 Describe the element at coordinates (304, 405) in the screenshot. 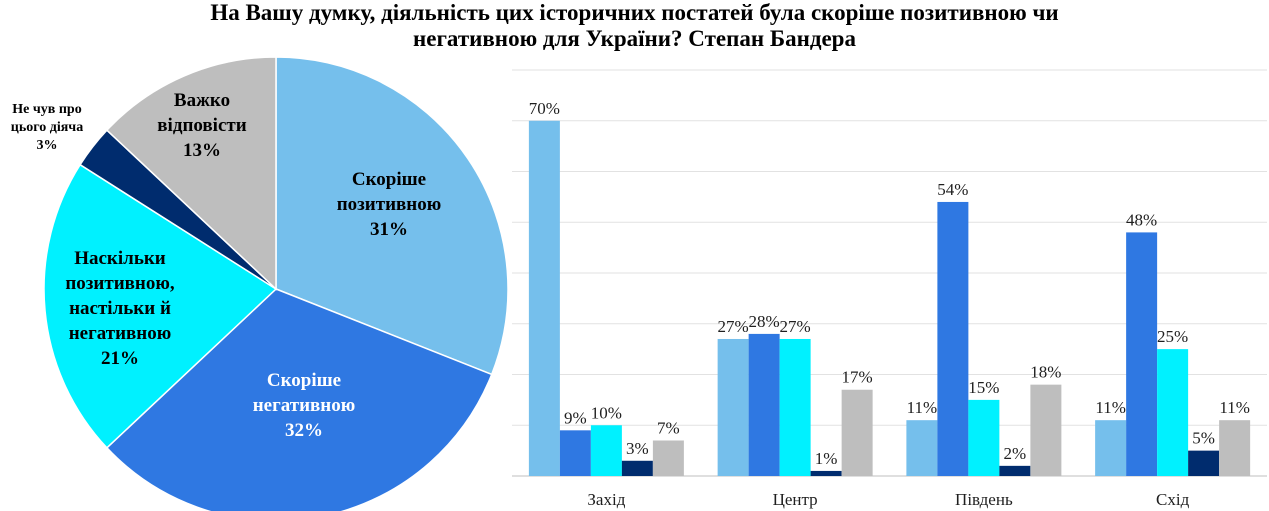

I see `pie-label-2: Скоріше негативною 32%` at that location.